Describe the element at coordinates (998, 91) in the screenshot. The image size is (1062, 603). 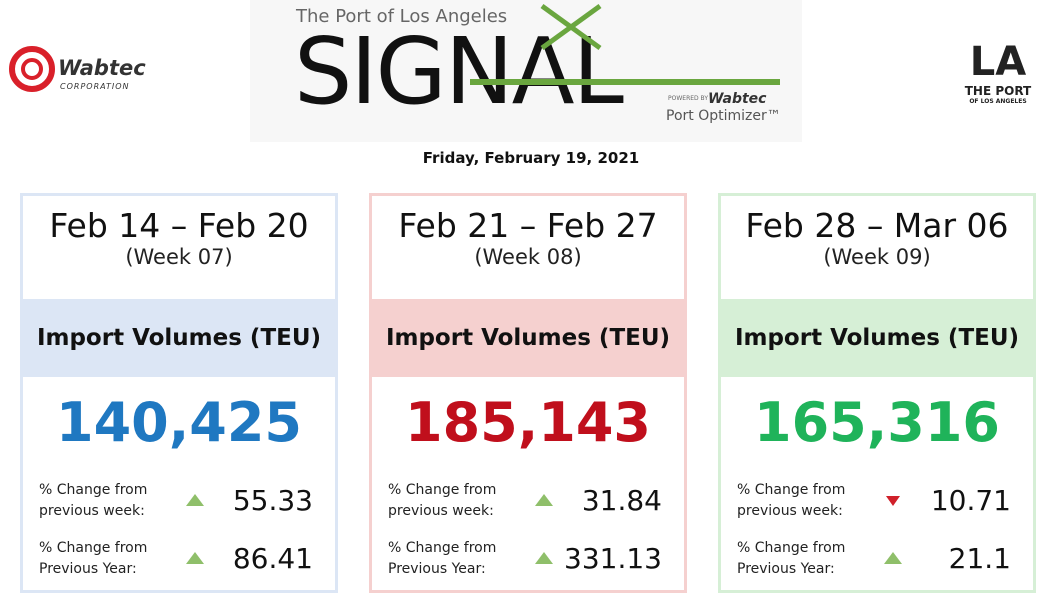
I see `la-name: THE PORT` at that location.